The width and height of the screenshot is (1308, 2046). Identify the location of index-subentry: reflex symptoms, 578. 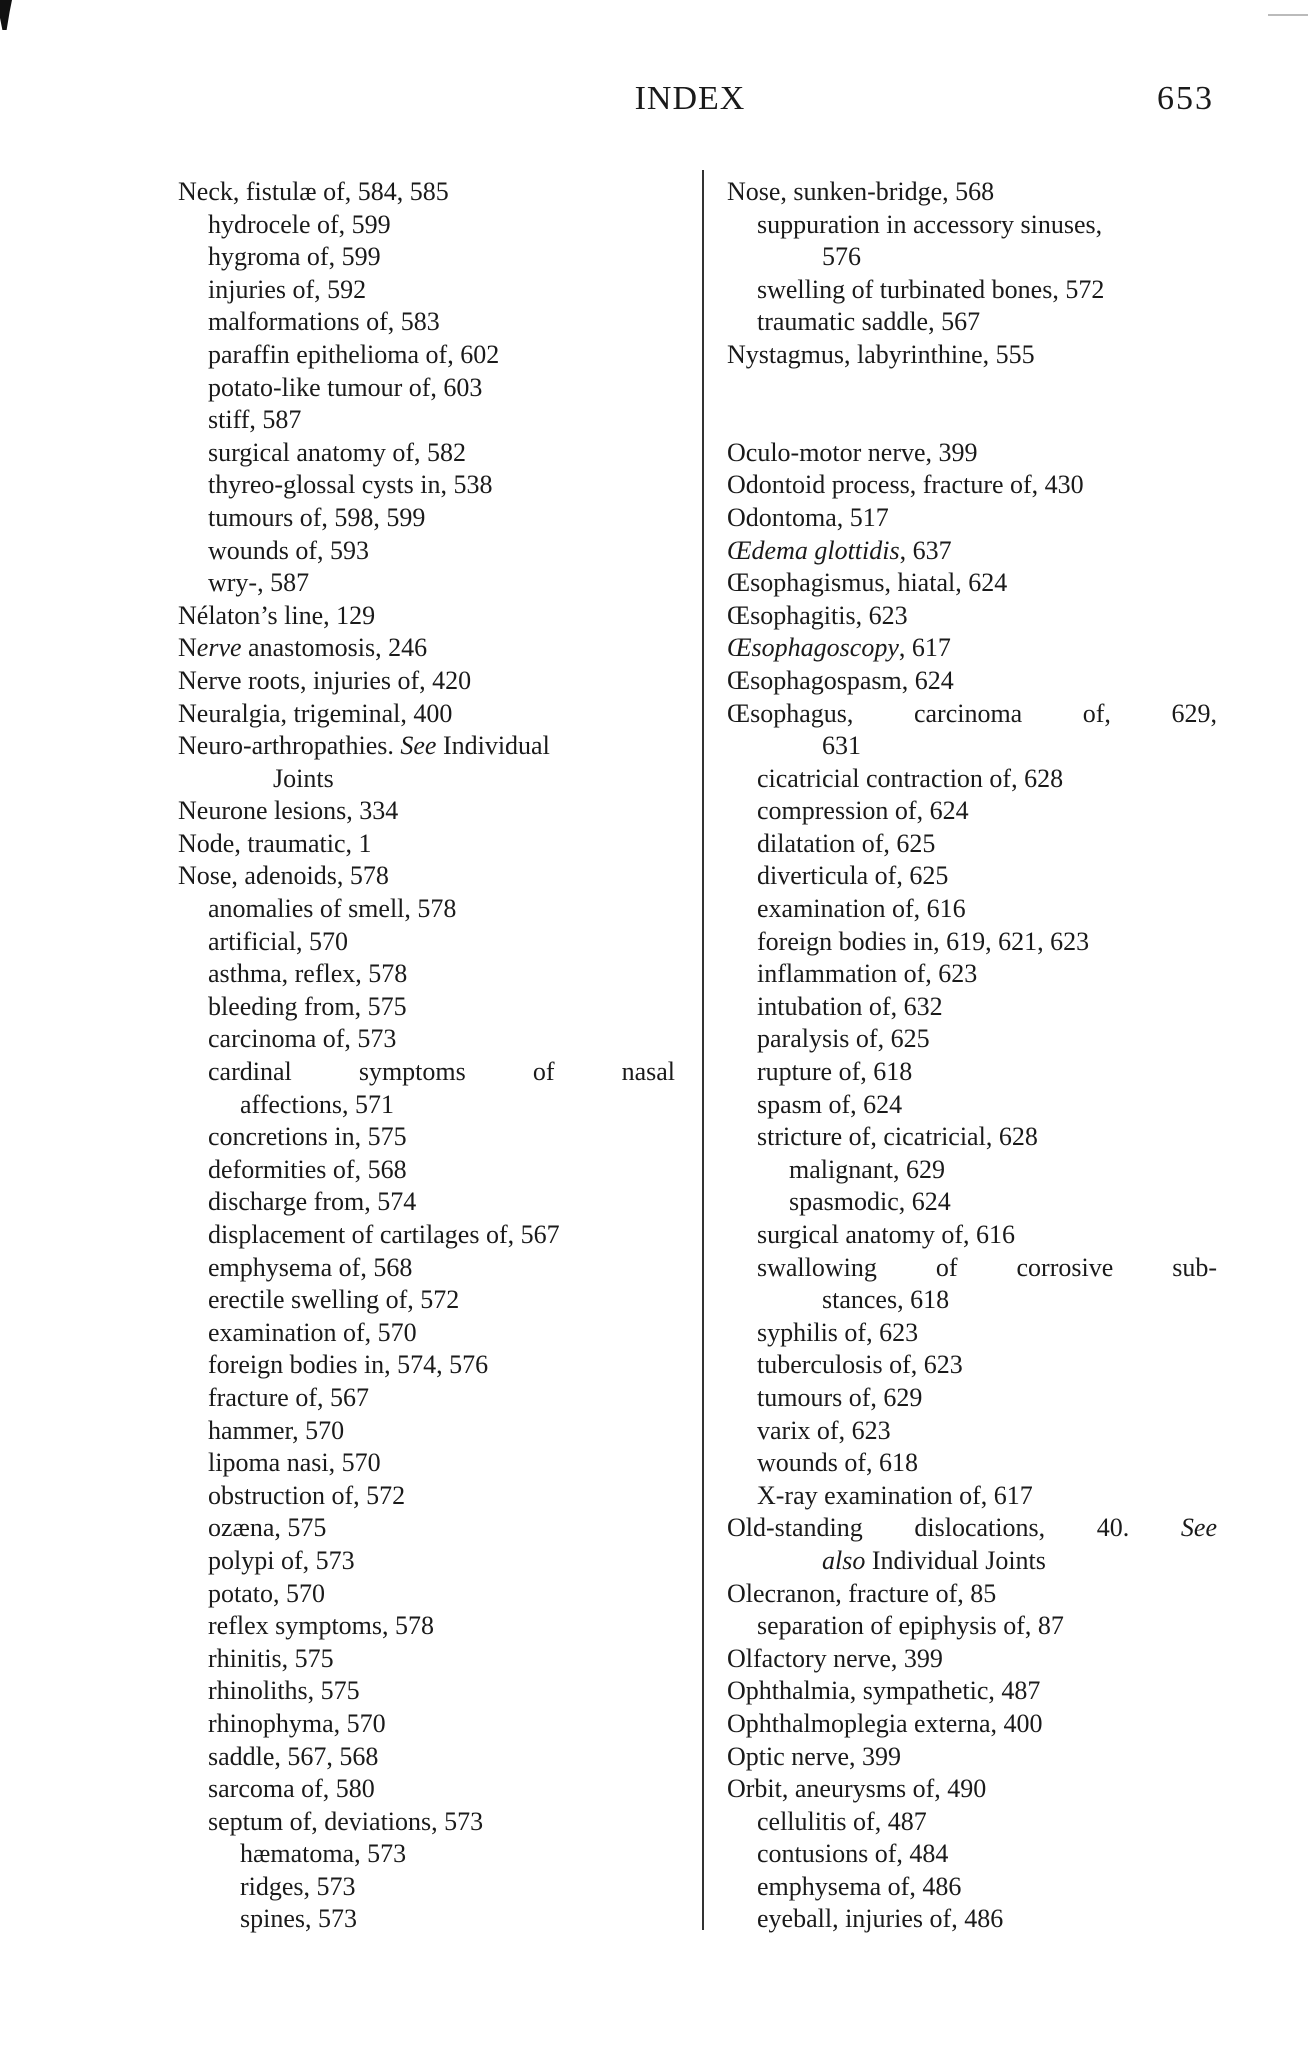
(426, 1626).